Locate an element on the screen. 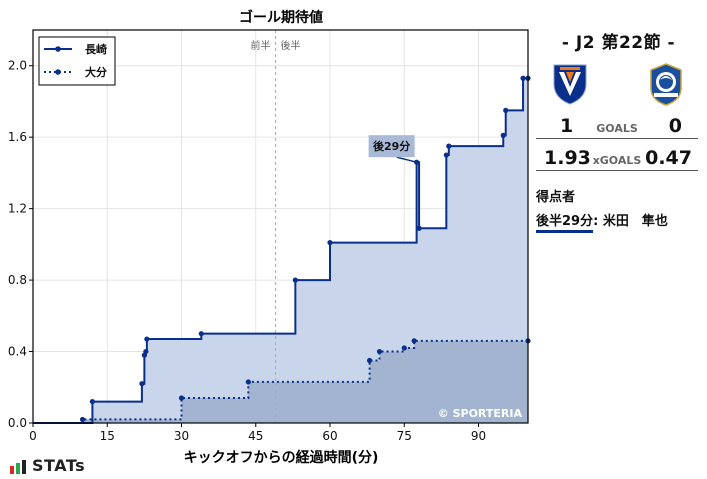  home-goals: 1 is located at coordinates (567, 126).